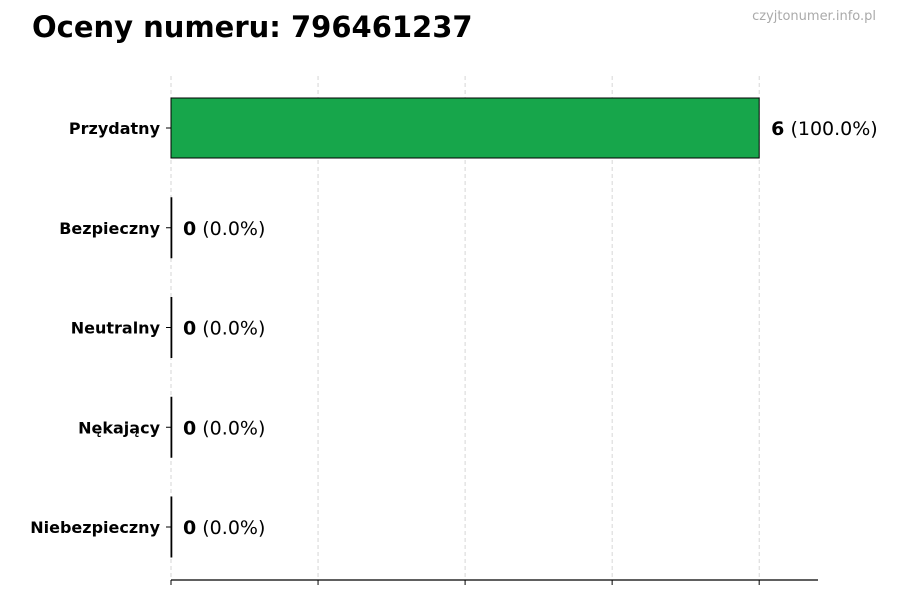 The height and width of the screenshot is (600, 900). Describe the element at coordinates (95, 527) in the screenshot. I see `category-label: Niebezpieczny` at that location.